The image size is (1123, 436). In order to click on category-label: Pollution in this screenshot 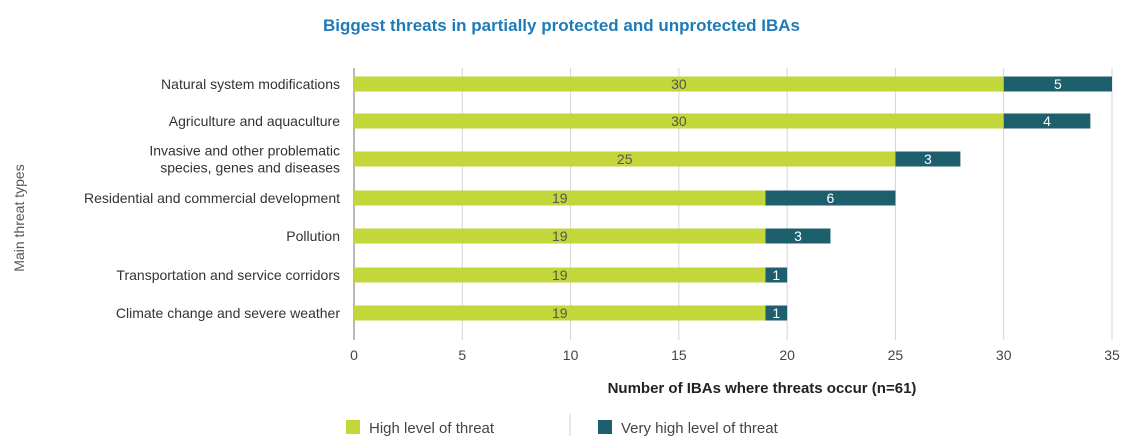, I will do `click(313, 236)`.